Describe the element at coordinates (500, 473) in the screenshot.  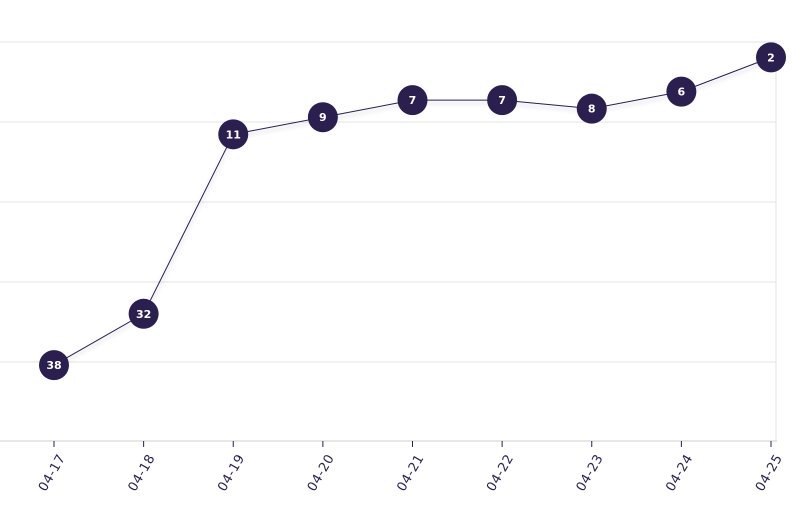
I see `x-tick-label: 04-22` at that location.